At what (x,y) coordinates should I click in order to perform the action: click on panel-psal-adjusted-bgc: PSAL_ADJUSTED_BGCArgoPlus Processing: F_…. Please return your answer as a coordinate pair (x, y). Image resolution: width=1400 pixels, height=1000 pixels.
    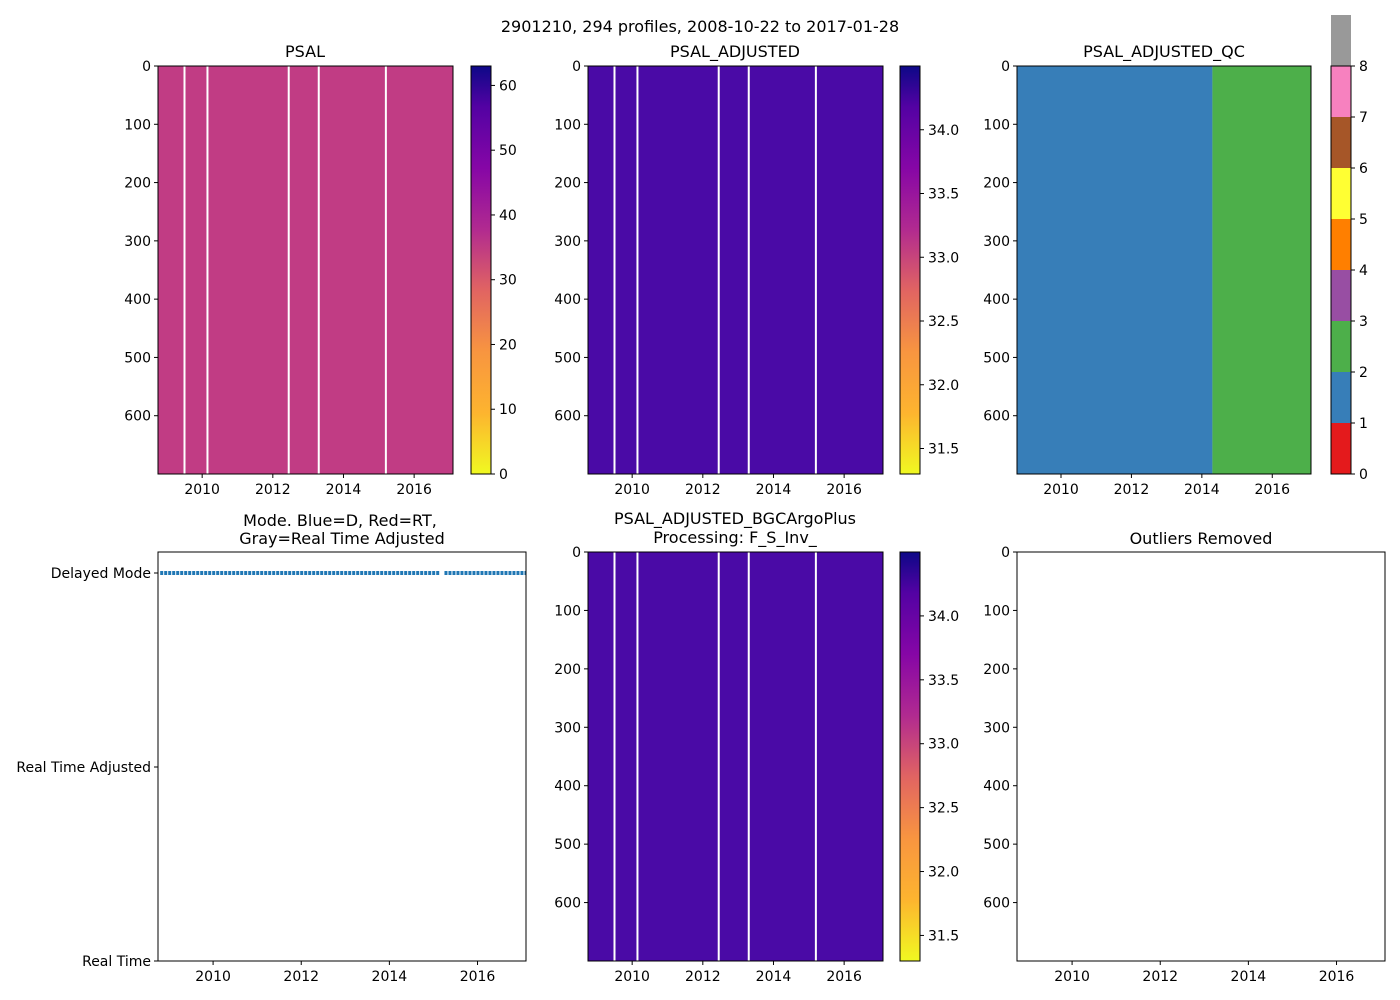
    Looking at the image, I should click on (756, 747).